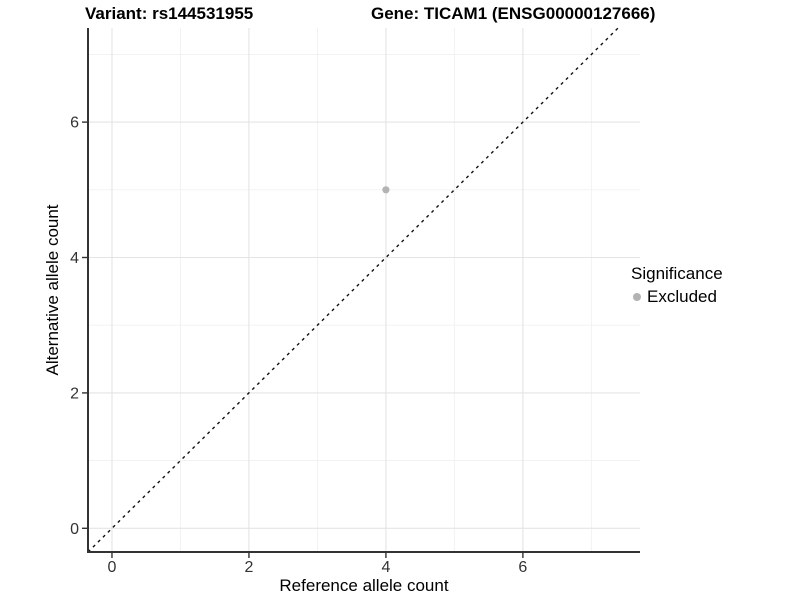 The image size is (800, 600). Describe the element at coordinates (513, 13) in the screenshot. I see `gene-title: Gene: TICAM1 (ENSG00000127666)` at that location.